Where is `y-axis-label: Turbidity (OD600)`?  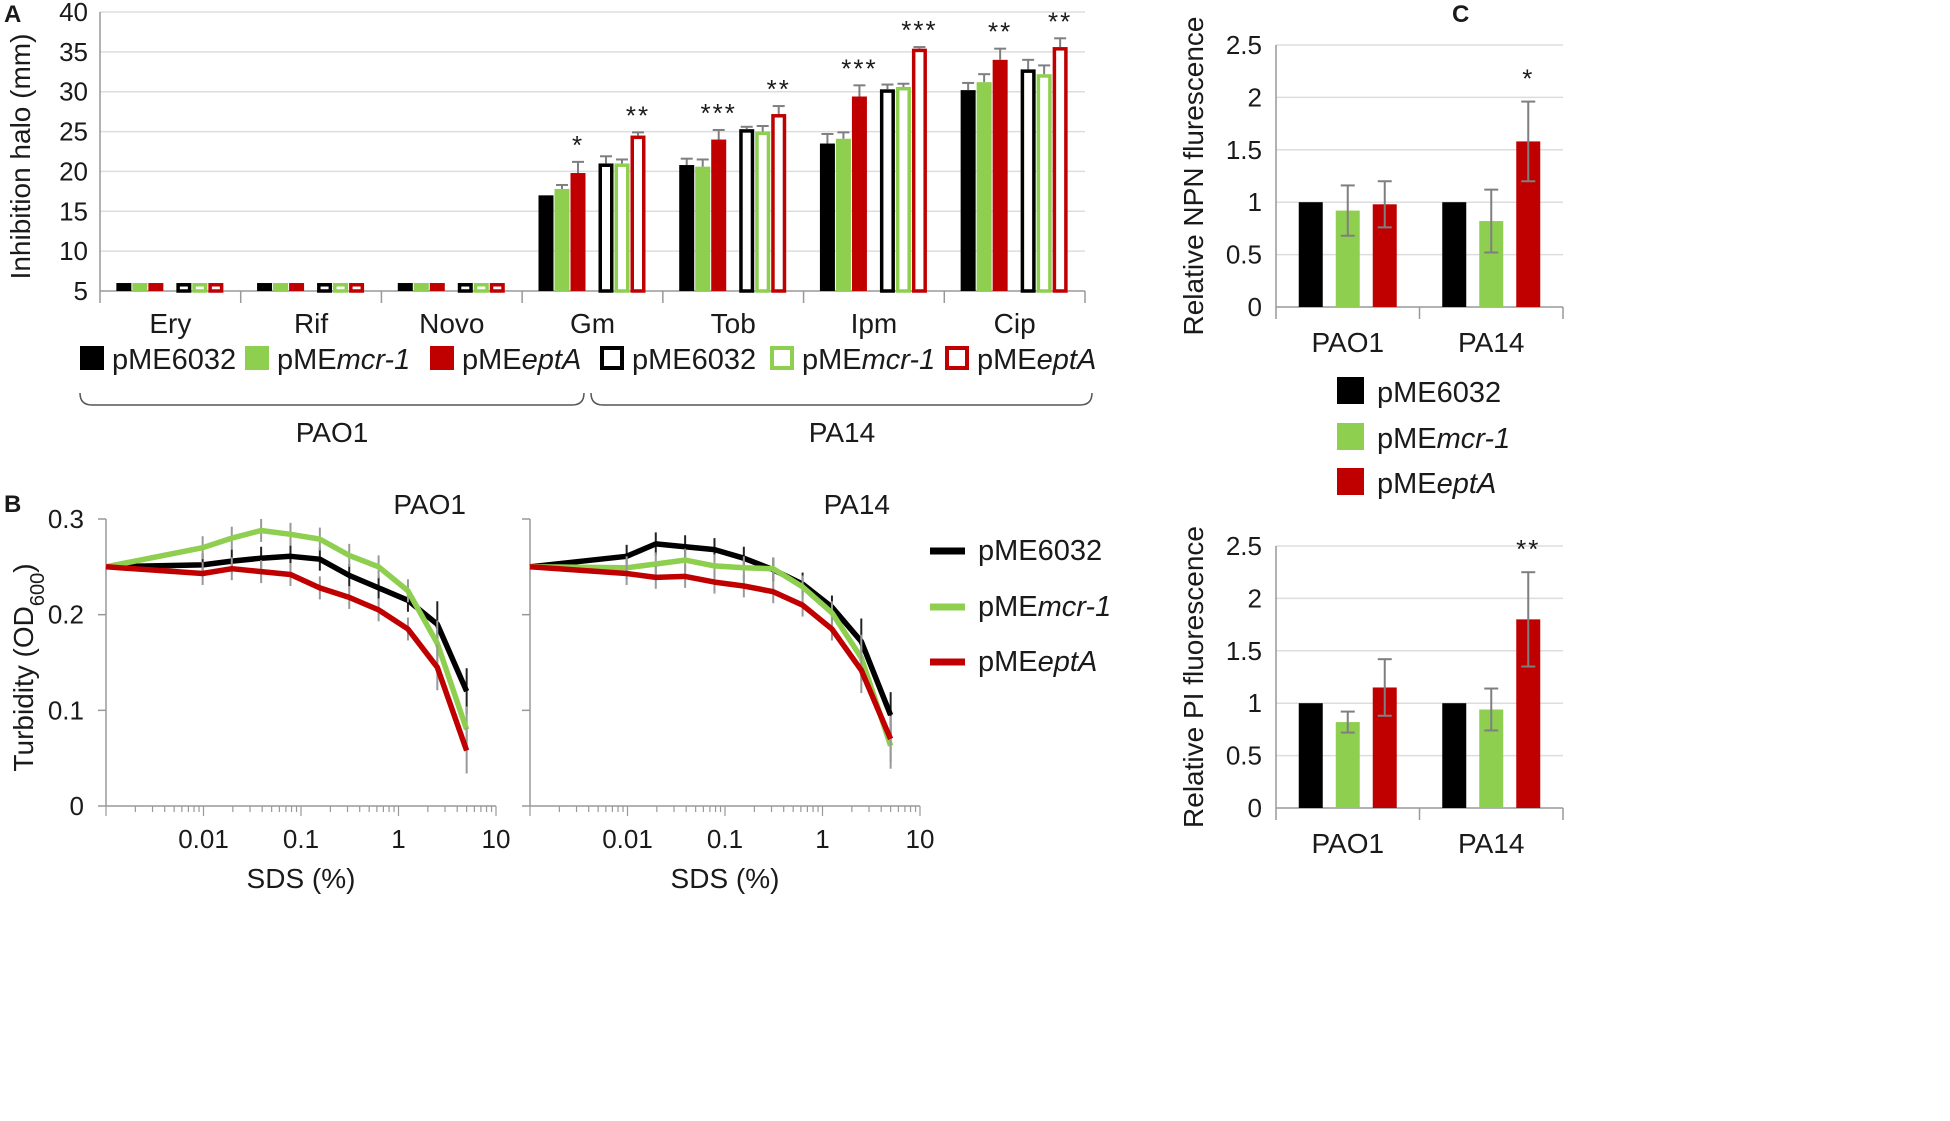
y-axis-label: Turbidity (OD600) is located at coordinates (28, 667).